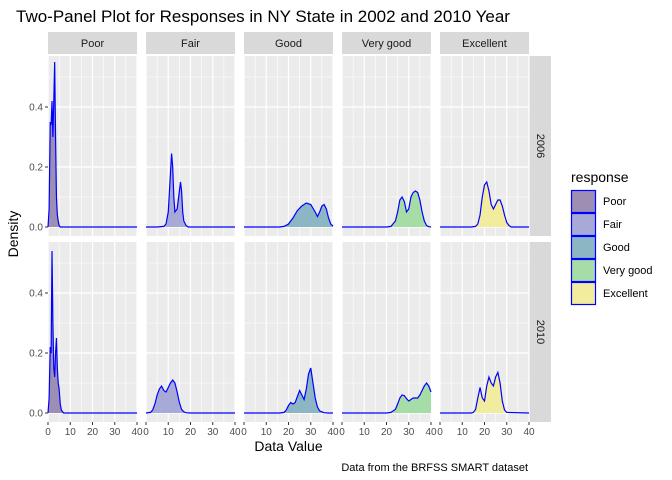 This screenshot has width=672, height=480. I want to click on density-line-2010-good, so click(288, 390).